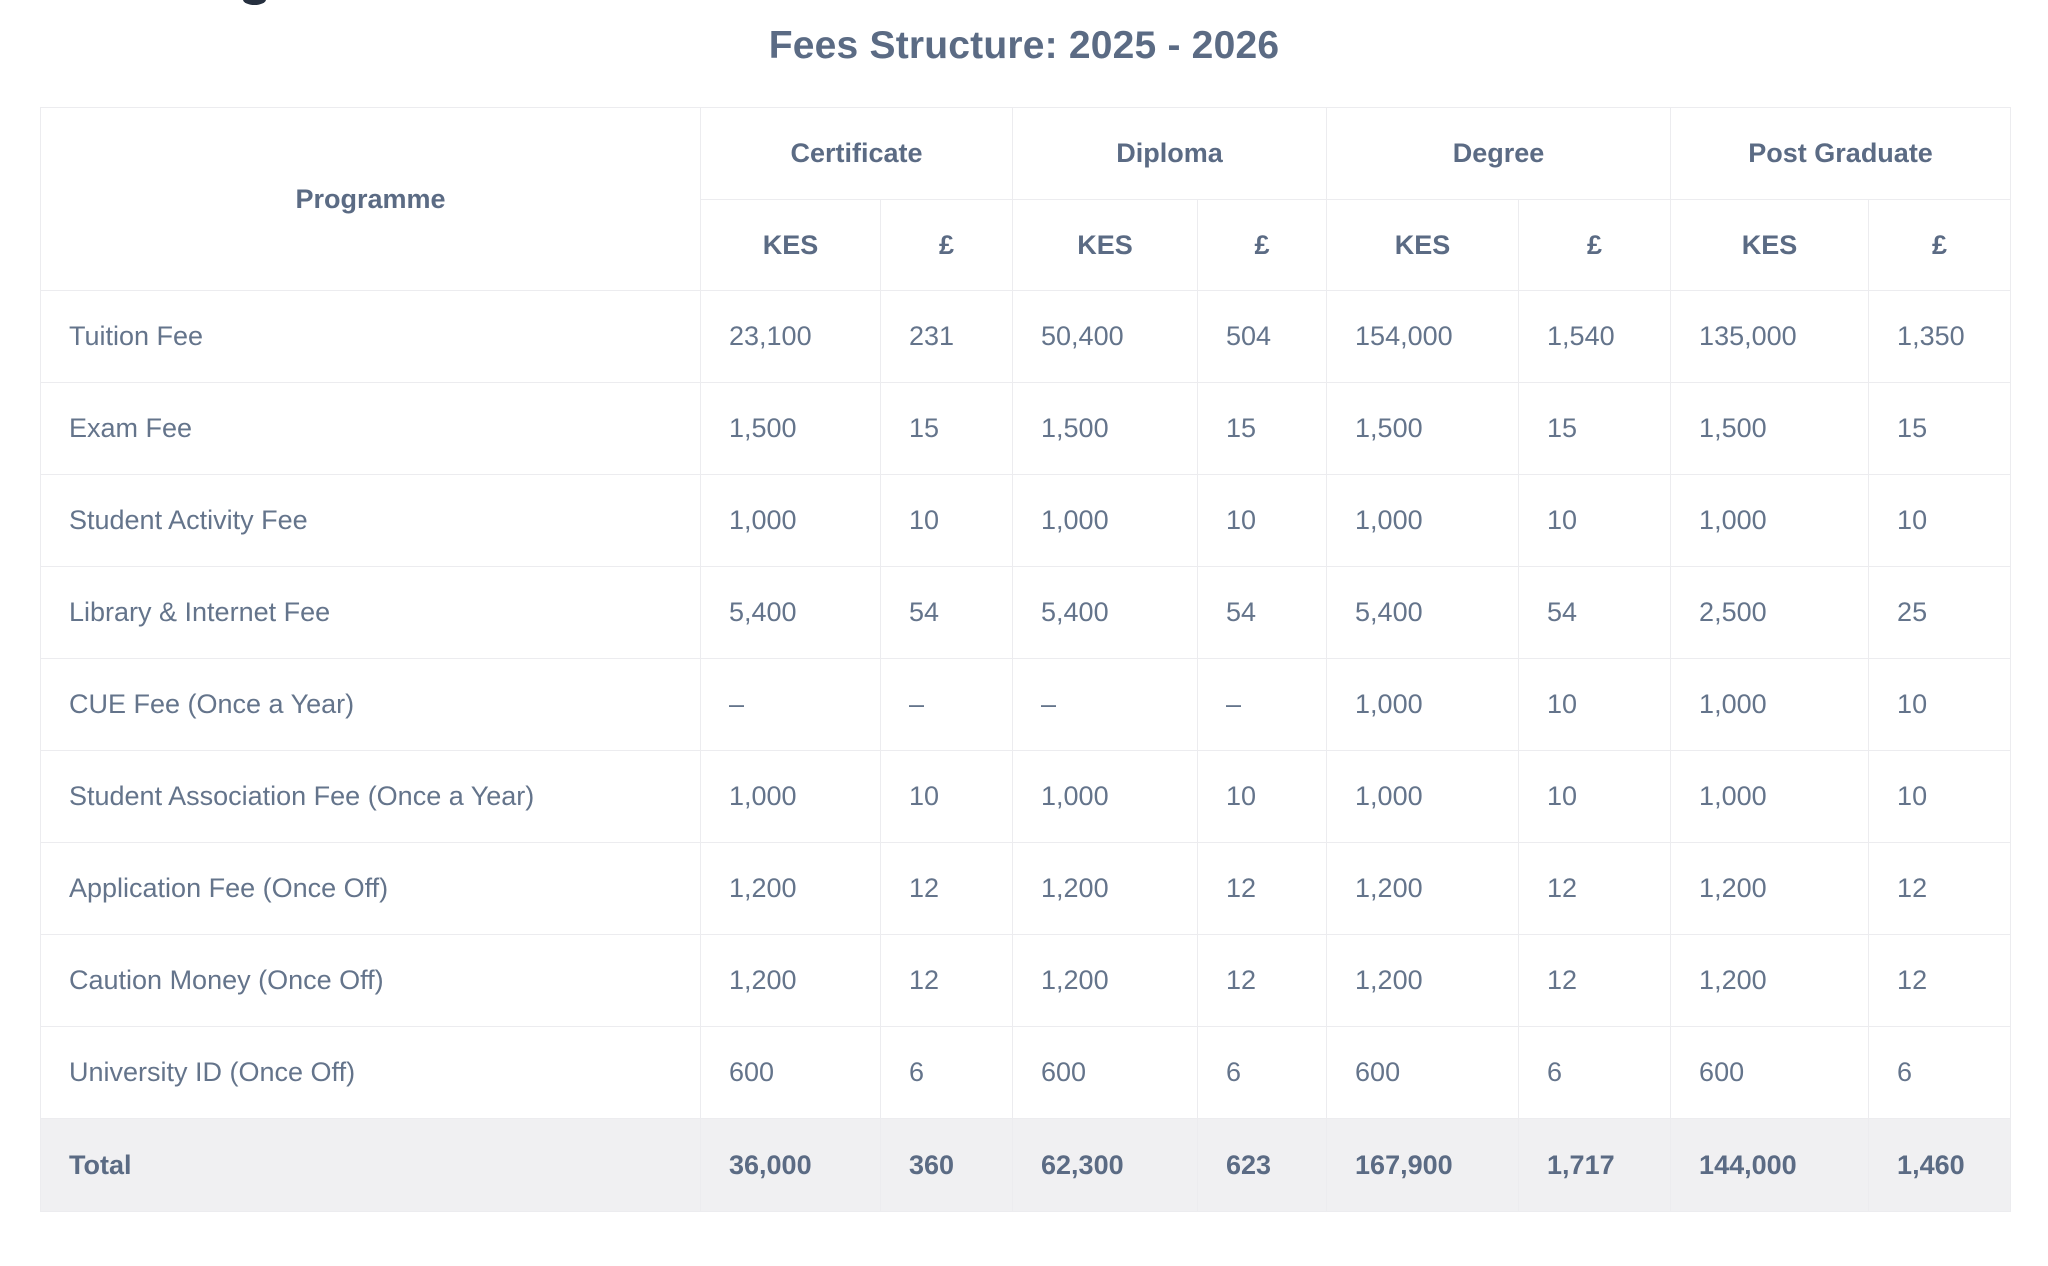 The image size is (2048, 1266). What do you see at coordinates (1262, 336) in the screenshot?
I see `fee-value-cell: 504` at bounding box center [1262, 336].